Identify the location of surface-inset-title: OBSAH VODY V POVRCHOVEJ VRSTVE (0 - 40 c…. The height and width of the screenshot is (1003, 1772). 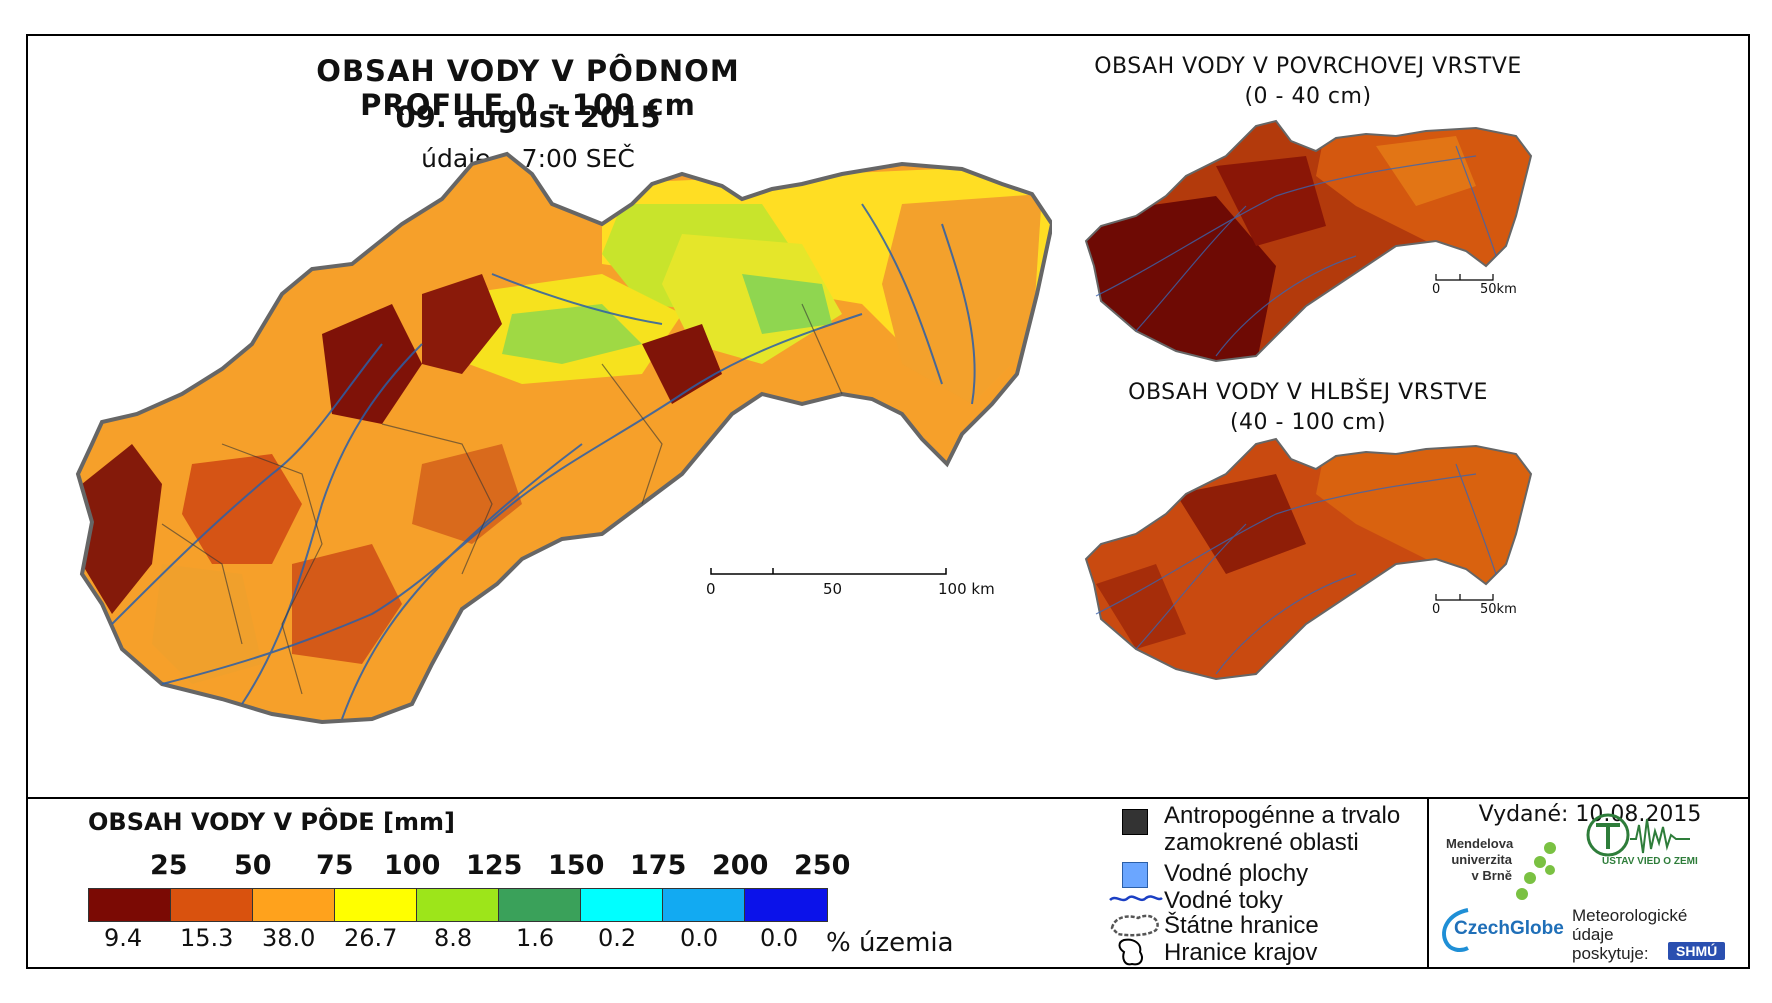
(1308, 82).